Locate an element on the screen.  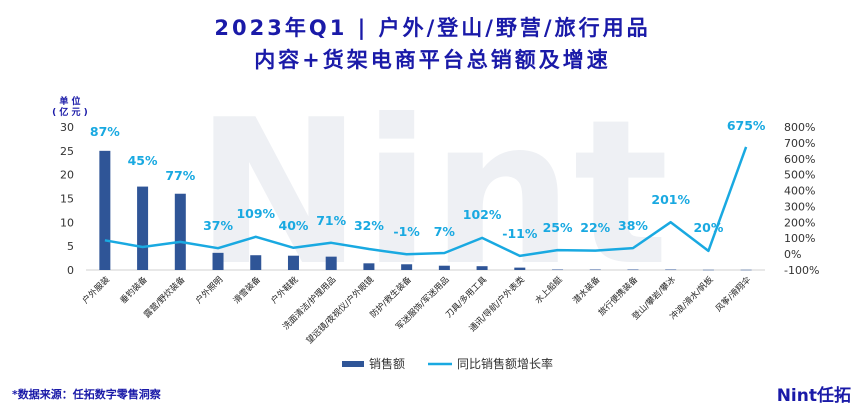
growth-rate-data-label: 77% is located at coordinates (180, 175).